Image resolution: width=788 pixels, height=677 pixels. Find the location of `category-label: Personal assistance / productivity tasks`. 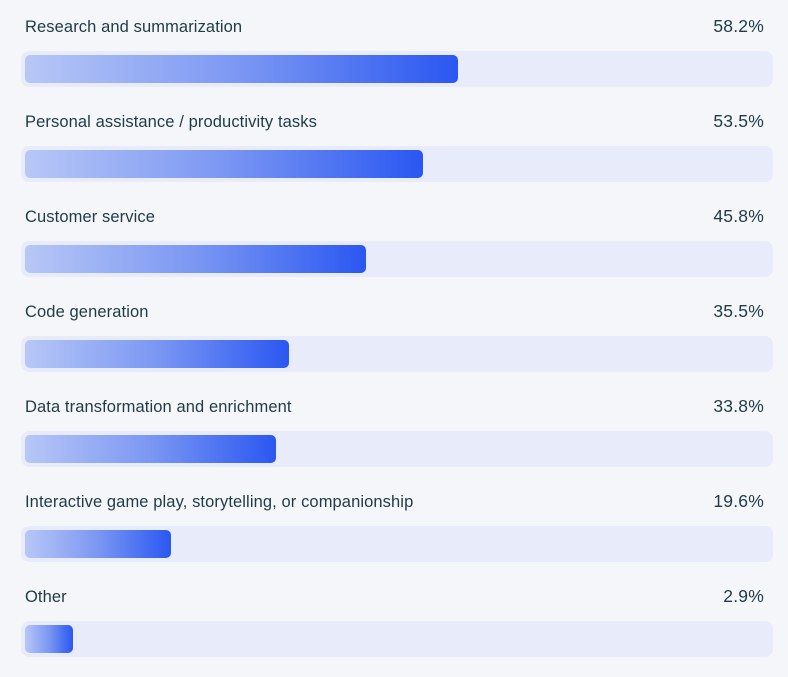

category-label: Personal assistance / productivity tasks is located at coordinates (171, 122).